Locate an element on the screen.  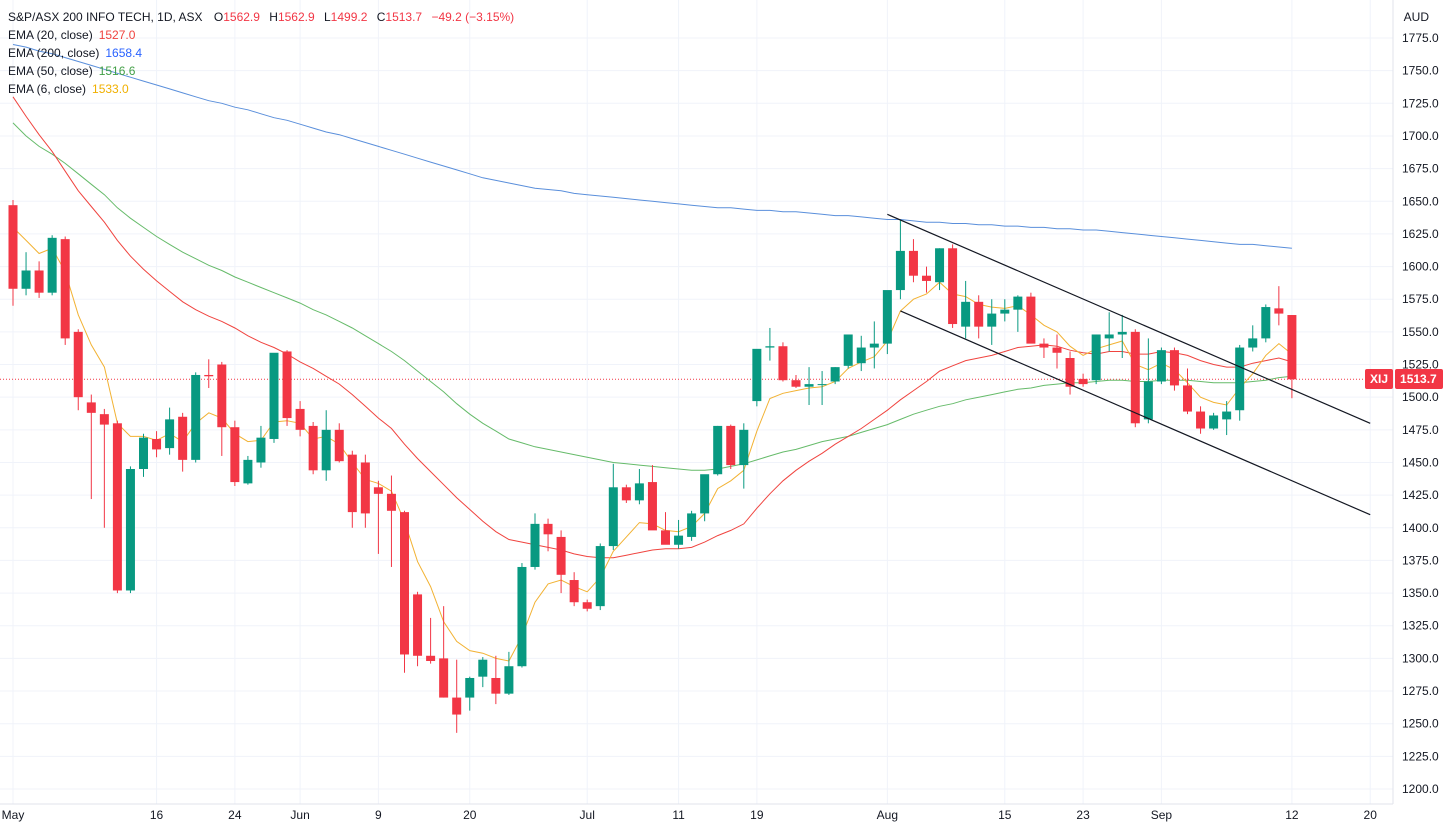
y-tick-label: 1725.0 is located at coordinates (1420, 103).